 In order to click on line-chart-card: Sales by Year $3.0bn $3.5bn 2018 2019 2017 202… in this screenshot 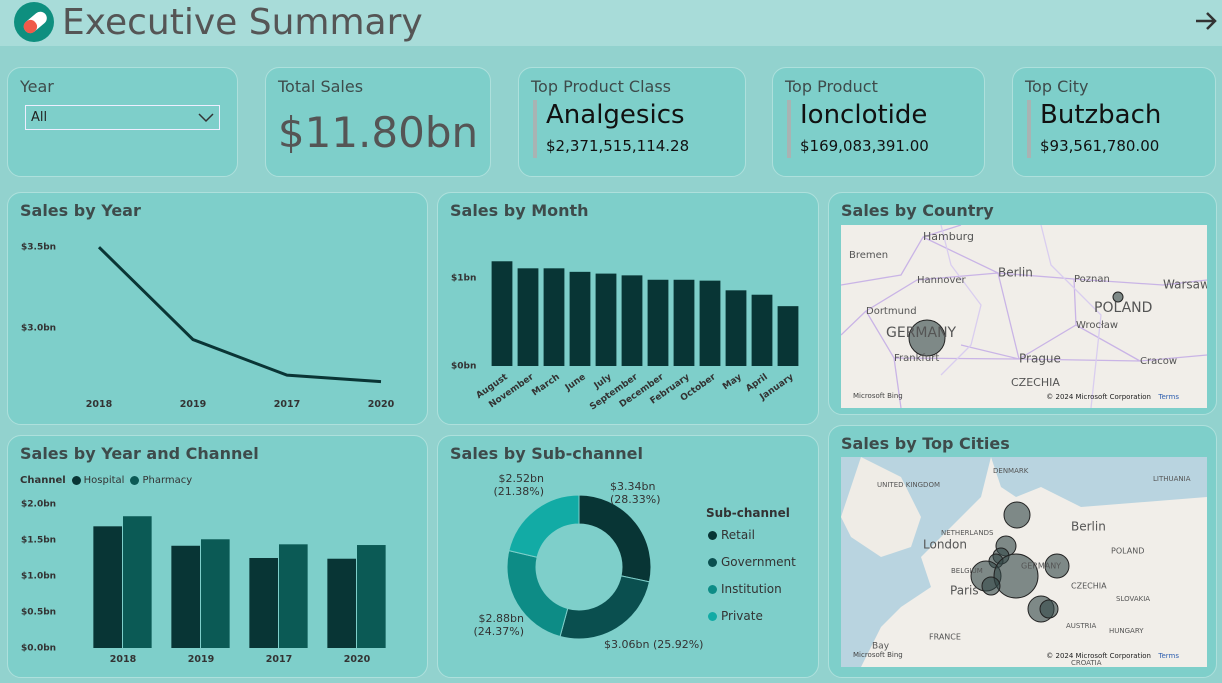, I will do `click(217, 308)`.